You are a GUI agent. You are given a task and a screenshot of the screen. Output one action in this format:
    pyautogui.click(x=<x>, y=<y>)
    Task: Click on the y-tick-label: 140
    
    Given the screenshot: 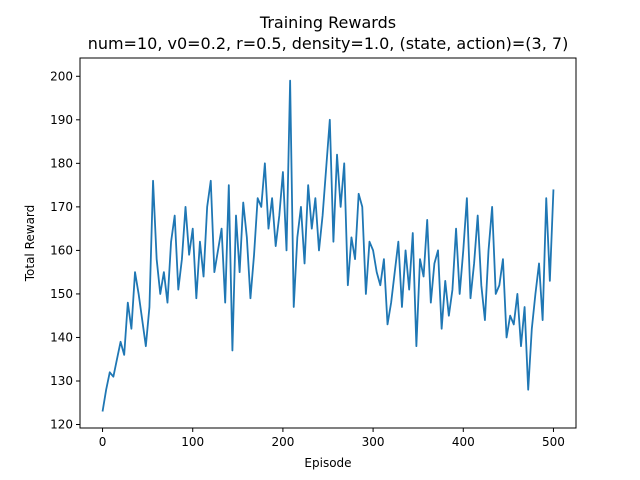 What is the action you would take?
    pyautogui.click(x=61, y=337)
    